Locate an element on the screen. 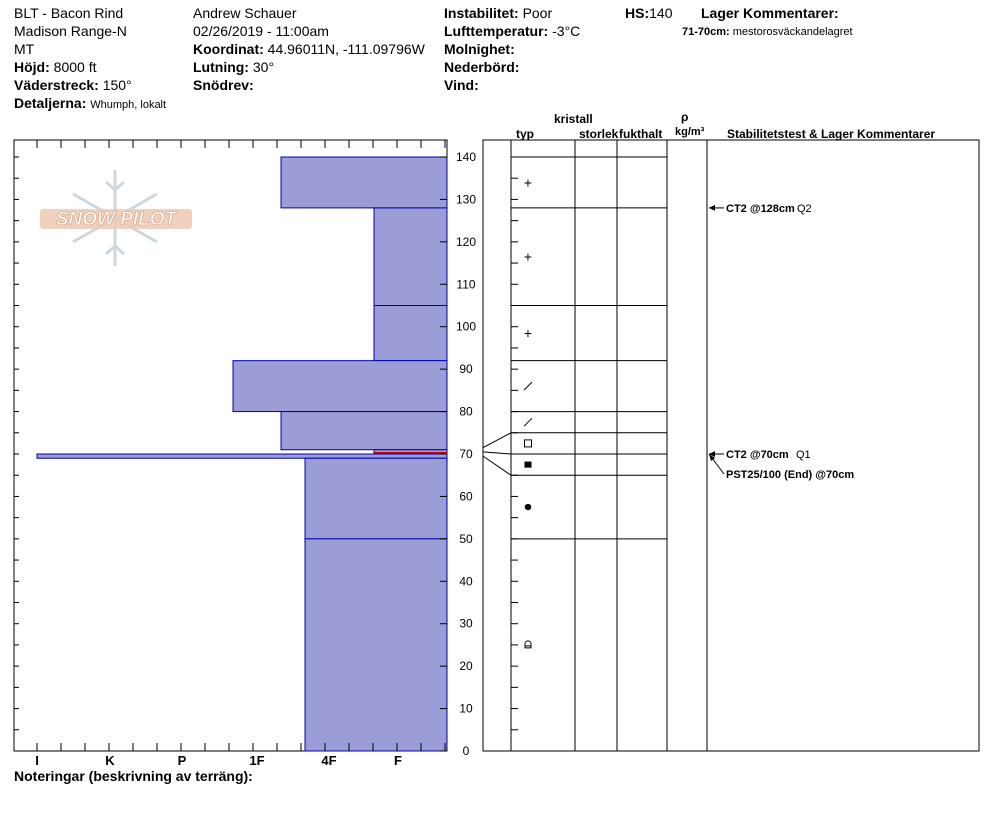  height-tick-label: 40 is located at coordinates (466, 581).